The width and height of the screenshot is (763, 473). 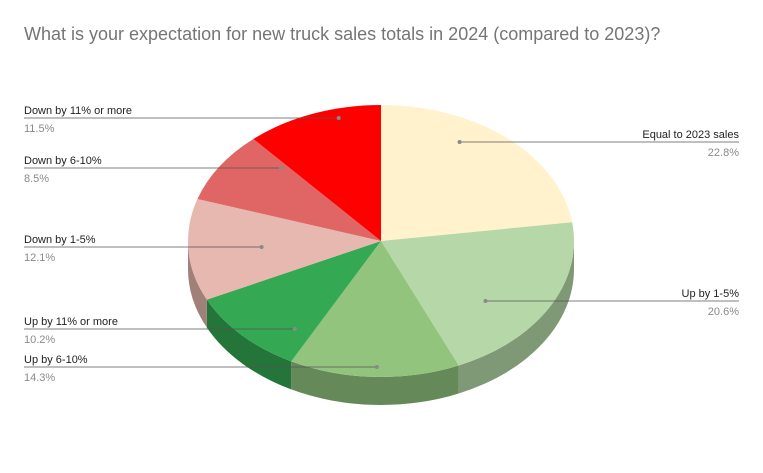 I want to click on pie-slice-down-by-11-or-more, so click(x=317, y=173).